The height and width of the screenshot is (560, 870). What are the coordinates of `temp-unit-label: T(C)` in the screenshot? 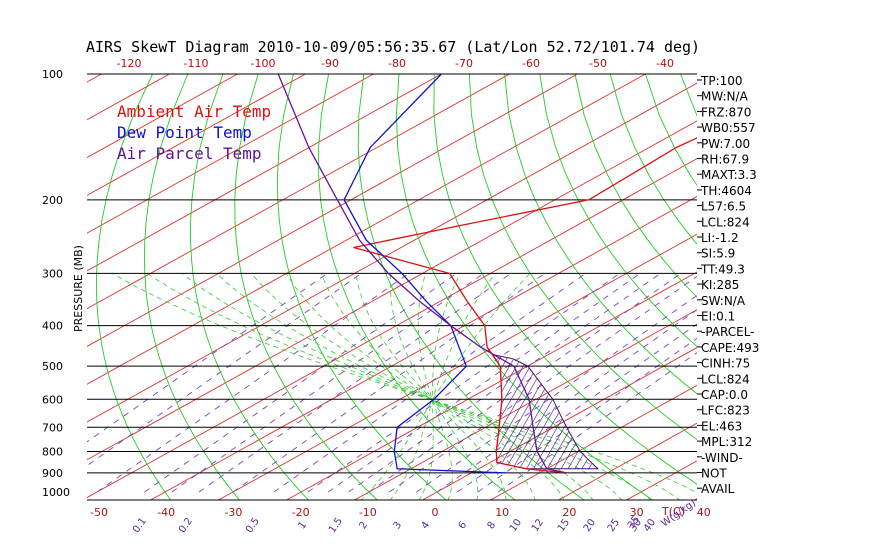 It's located at (673, 511).